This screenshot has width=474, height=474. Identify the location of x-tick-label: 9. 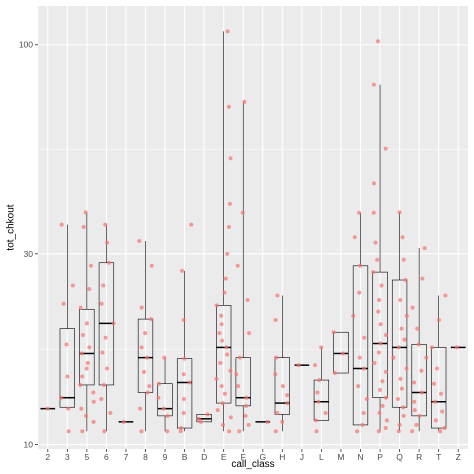
(165, 457).